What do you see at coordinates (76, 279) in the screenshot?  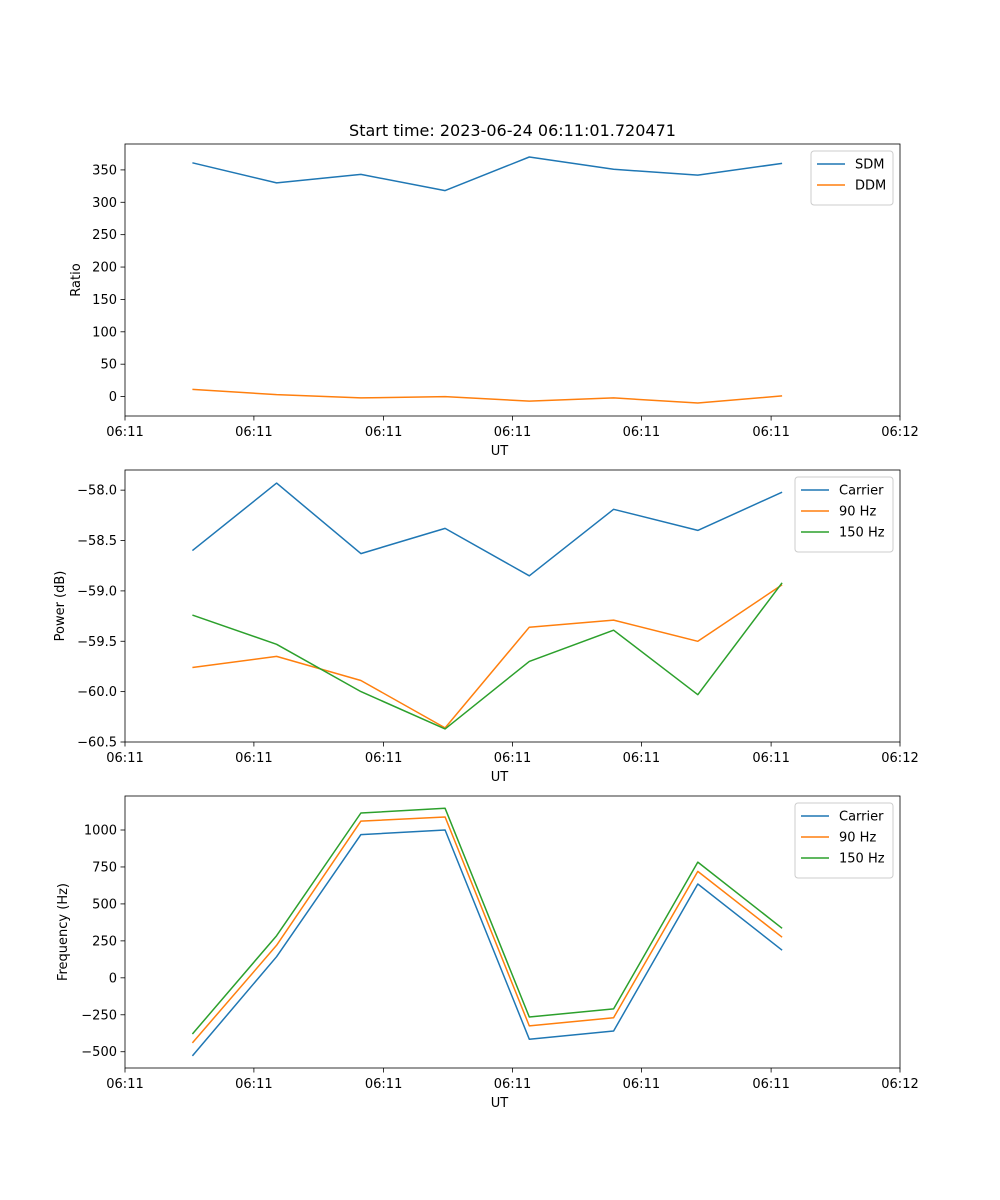 I see `y-axis-label: Ratio` at bounding box center [76, 279].